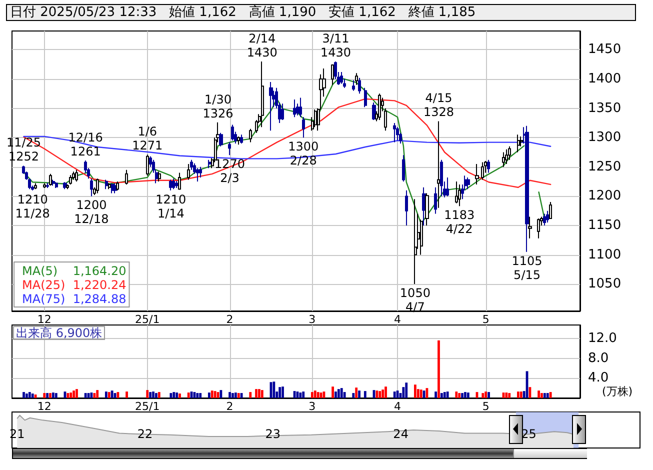 Image resolution: width=653 pixels, height=470 pixels. I want to click on x-tick-label: 23, so click(273, 434).